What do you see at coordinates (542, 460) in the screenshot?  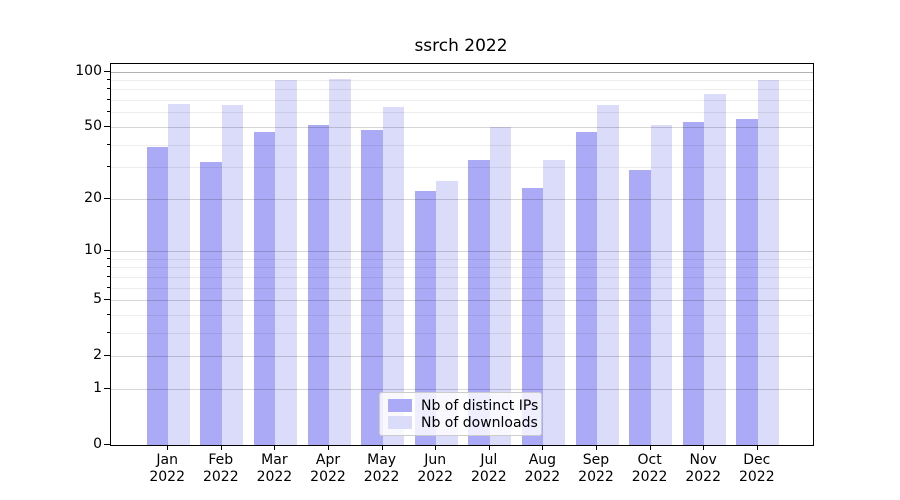 I see `x-tick-month: Aug` at bounding box center [542, 460].